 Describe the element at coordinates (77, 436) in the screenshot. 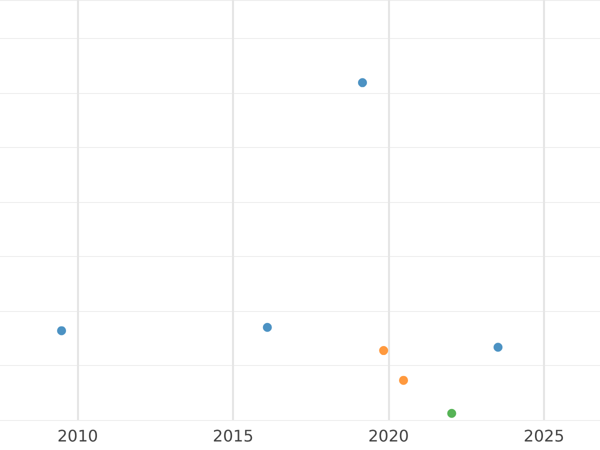

I see `x-tick-label: 2010` at that location.